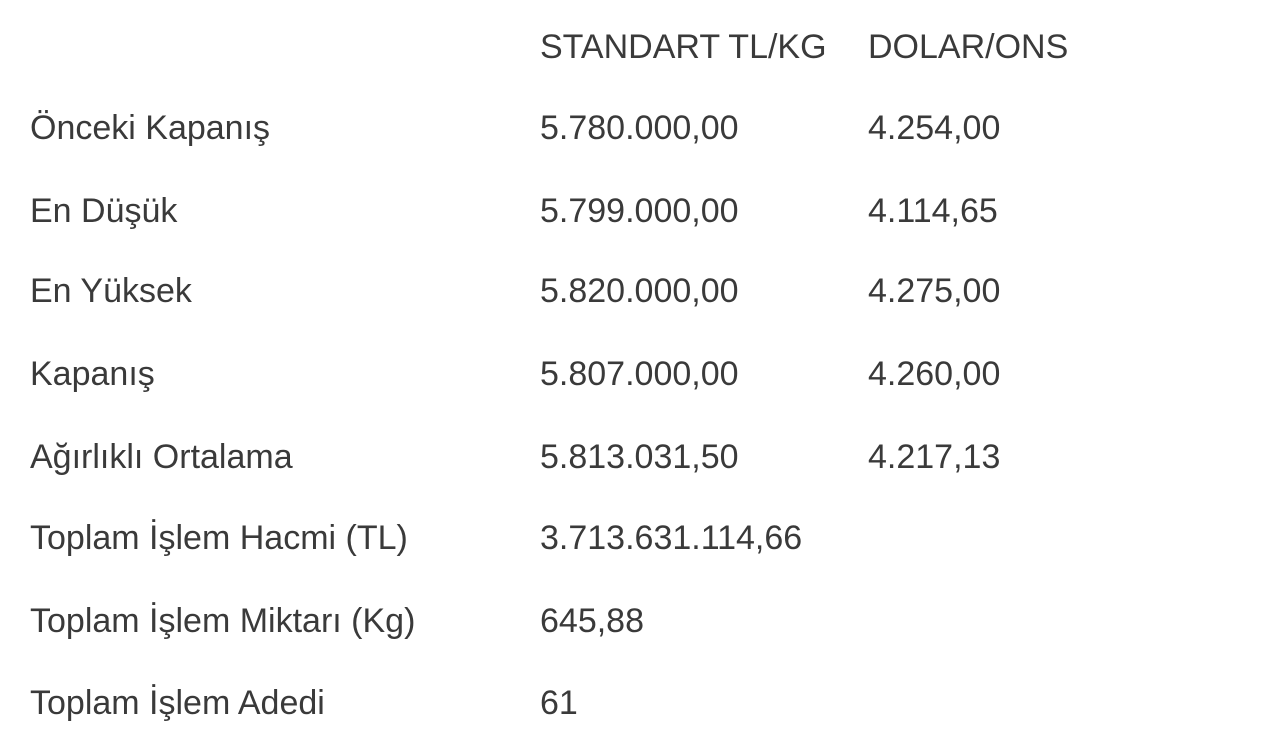 This screenshot has width=1280, height=739. I want to click on row-label: Kapanış, so click(92, 374).